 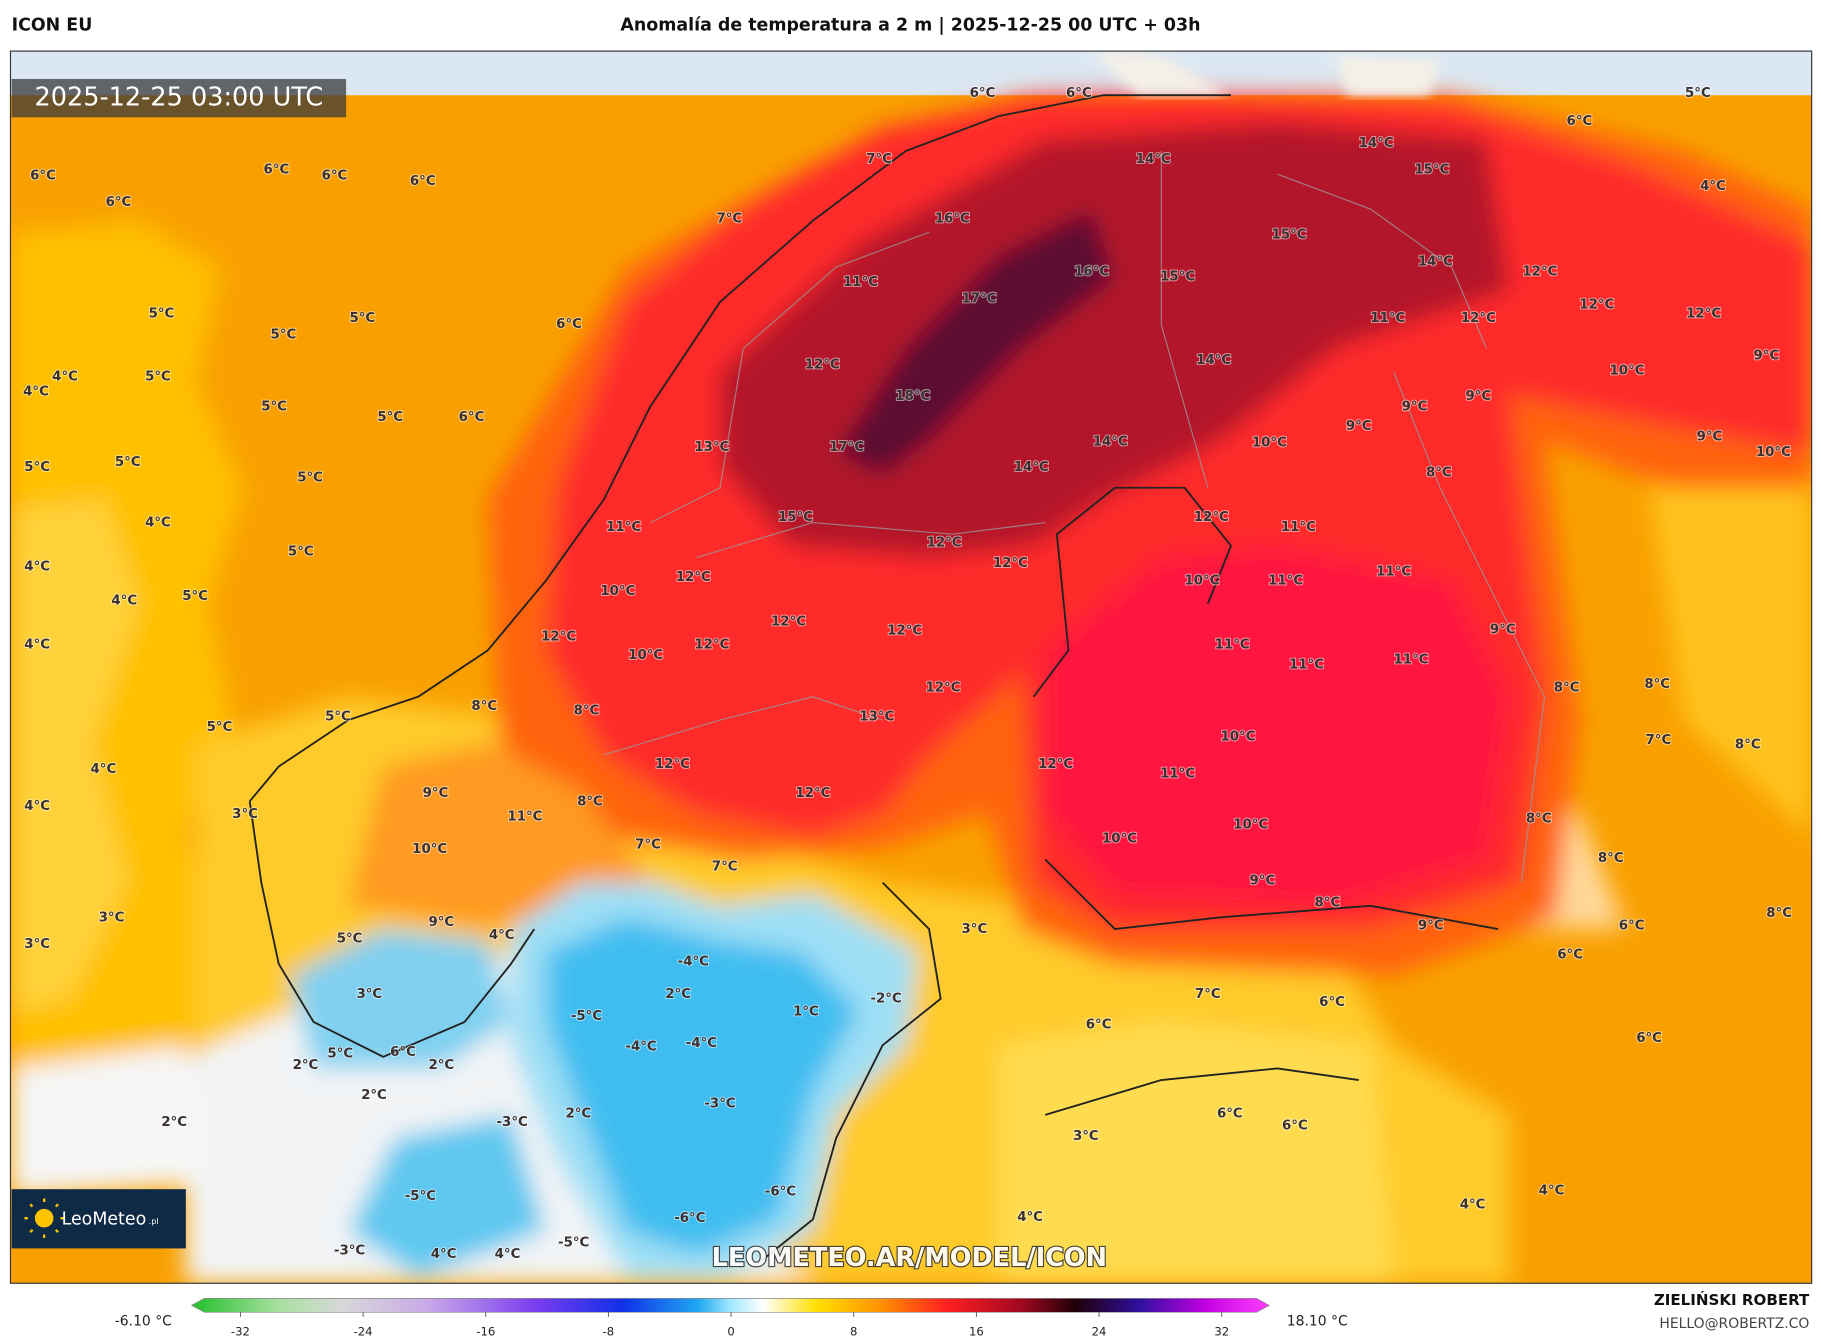 What do you see at coordinates (730, 1305) in the screenshot?
I see `colorbar` at bounding box center [730, 1305].